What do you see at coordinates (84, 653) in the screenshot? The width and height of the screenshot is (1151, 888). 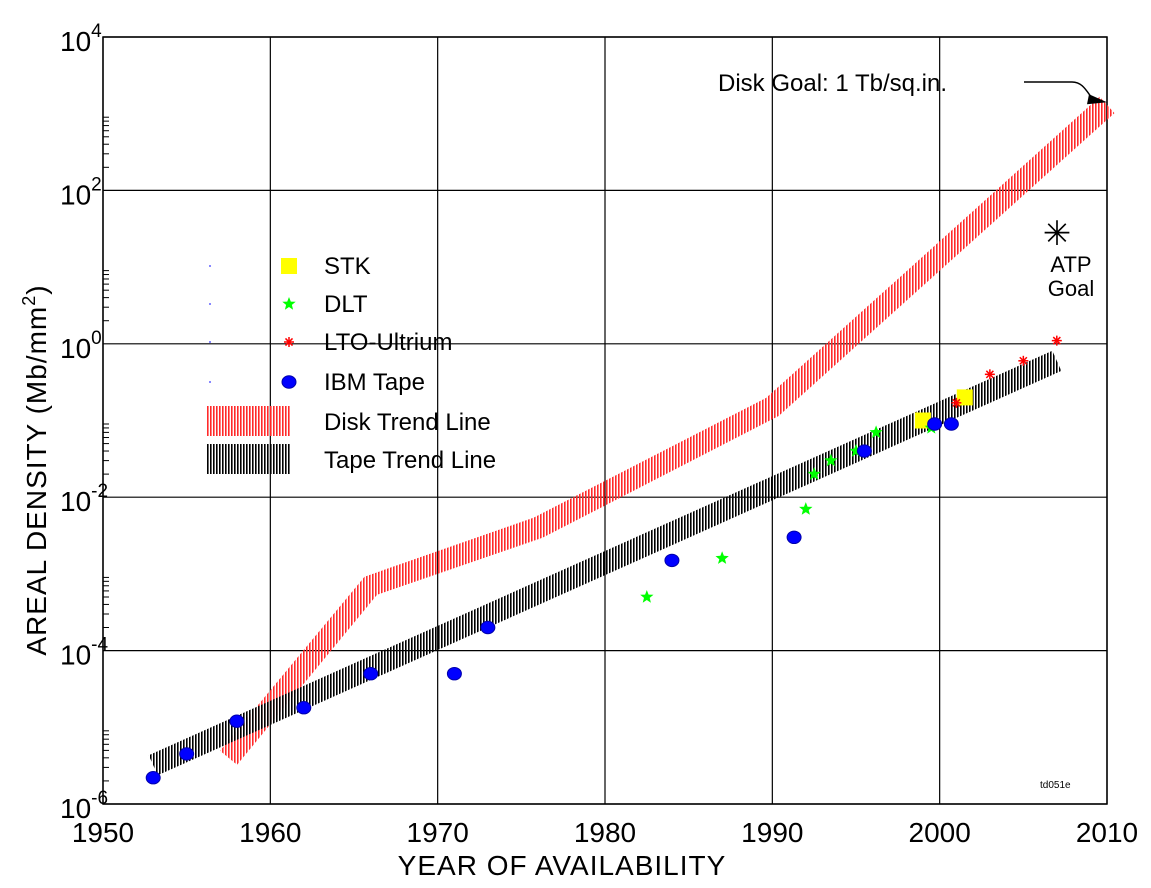 I see `y-tick-label: 10⁻⁴` at bounding box center [84, 653].